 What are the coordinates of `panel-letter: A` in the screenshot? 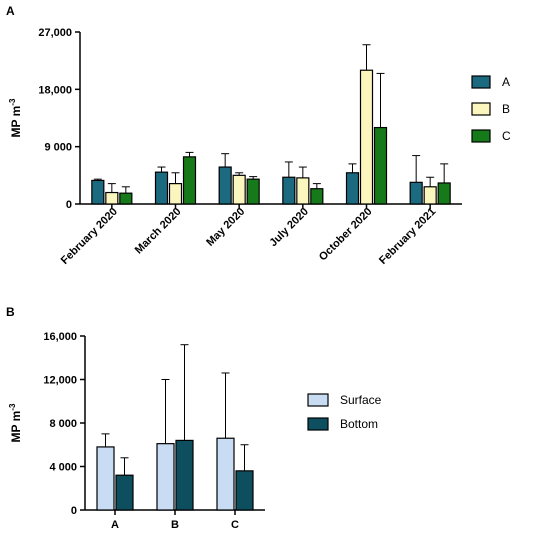 It's located at (10, 11).